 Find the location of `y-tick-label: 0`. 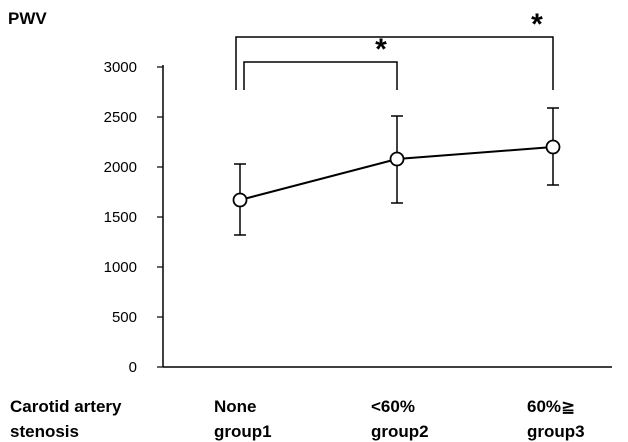

y-tick-label: 0 is located at coordinates (133, 367).